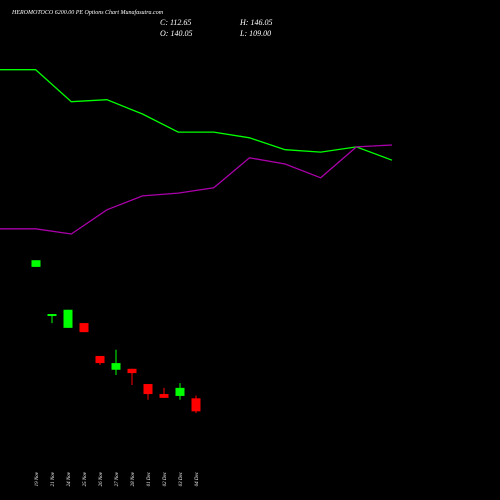 The width and height of the screenshot is (500, 500). I want to click on low-label: L: 109.00, so click(255, 33).